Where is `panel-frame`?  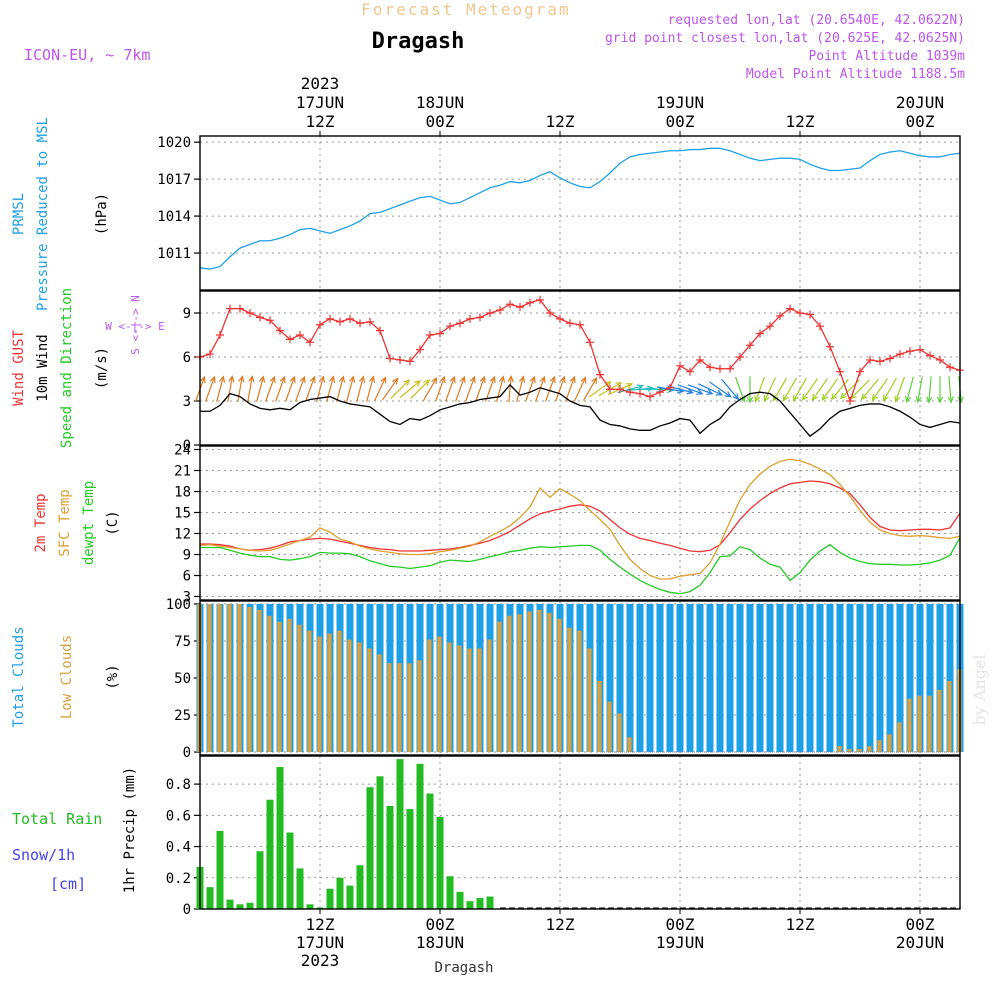
panel-frame is located at coordinates (580, 832).